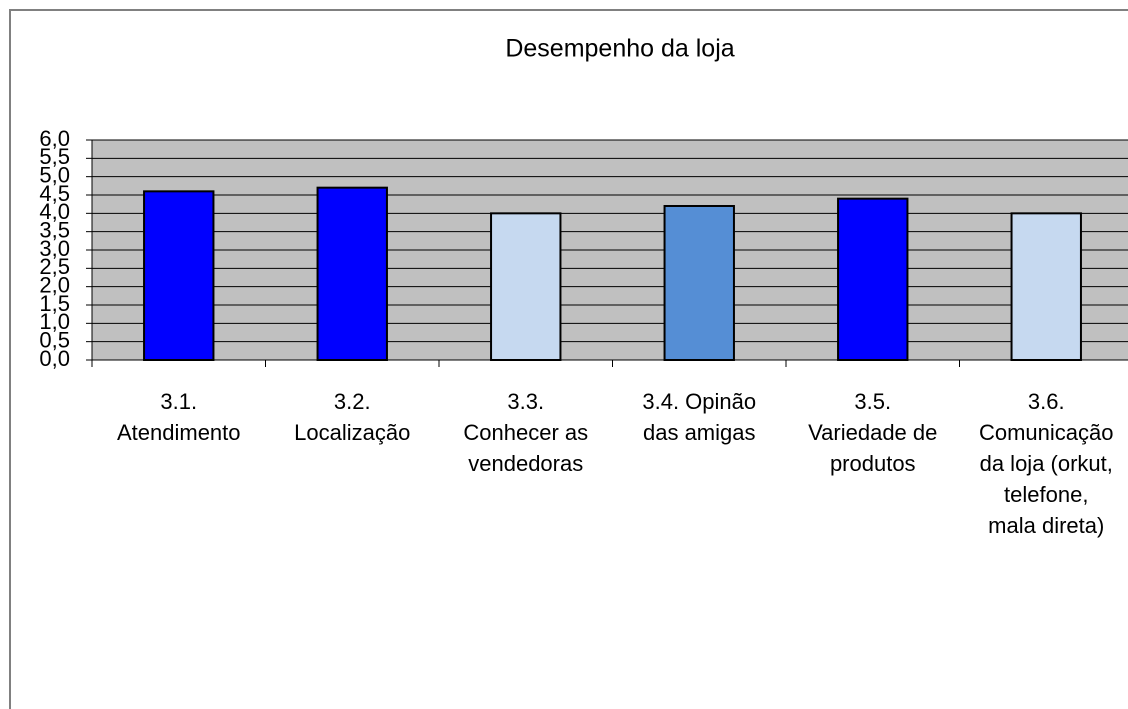 Image resolution: width=1128 pixels, height=709 pixels. I want to click on x-tick-label: 3.1. Atendimento, so click(178, 417).